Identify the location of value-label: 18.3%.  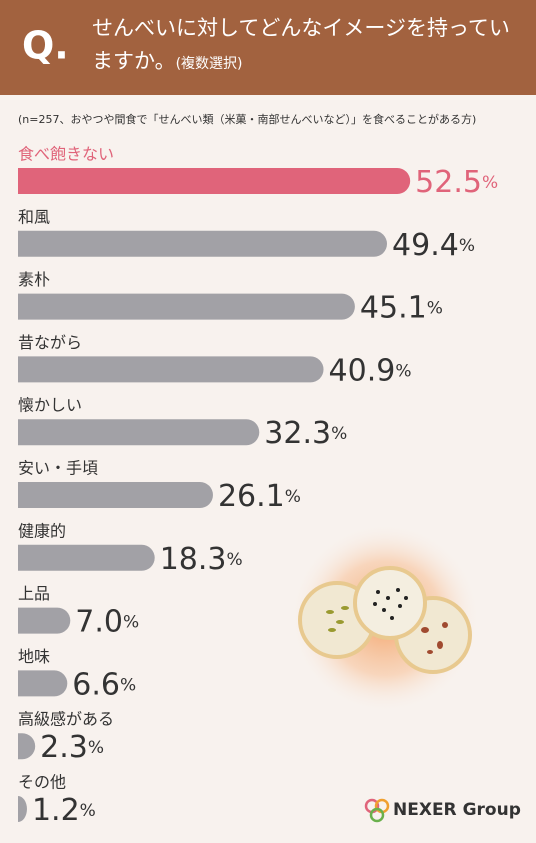
(201, 558).